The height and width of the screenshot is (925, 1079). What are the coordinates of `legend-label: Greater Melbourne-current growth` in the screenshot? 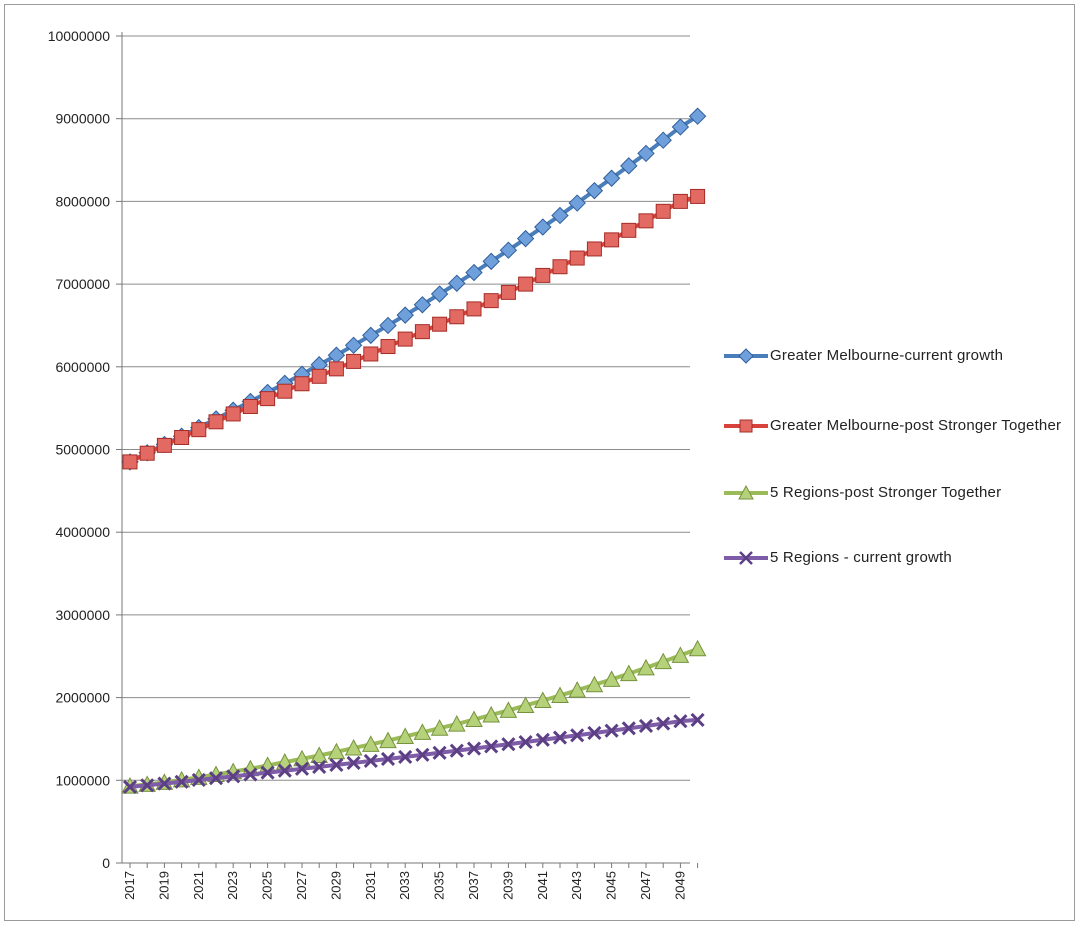 It's located at (887, 355).